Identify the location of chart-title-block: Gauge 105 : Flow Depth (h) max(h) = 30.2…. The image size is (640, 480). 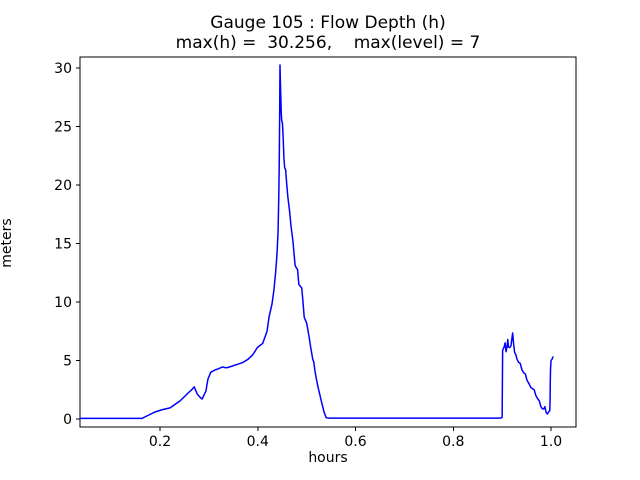
(328, 33).